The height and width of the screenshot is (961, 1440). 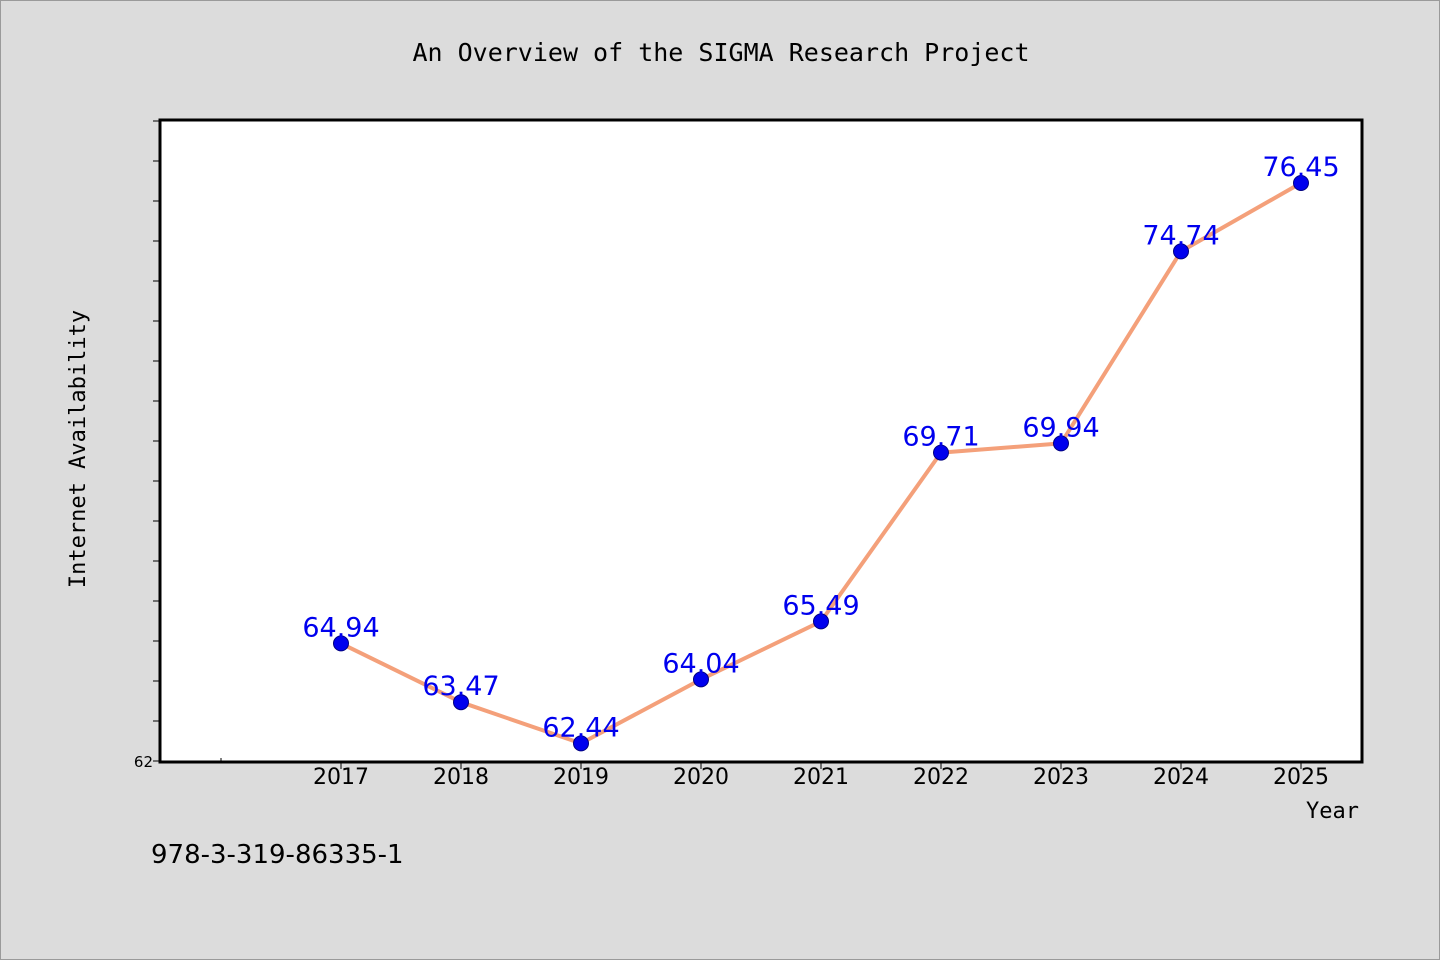 I want to click on x-tick-label-2024: 2024, so click(x=1181, y=777).